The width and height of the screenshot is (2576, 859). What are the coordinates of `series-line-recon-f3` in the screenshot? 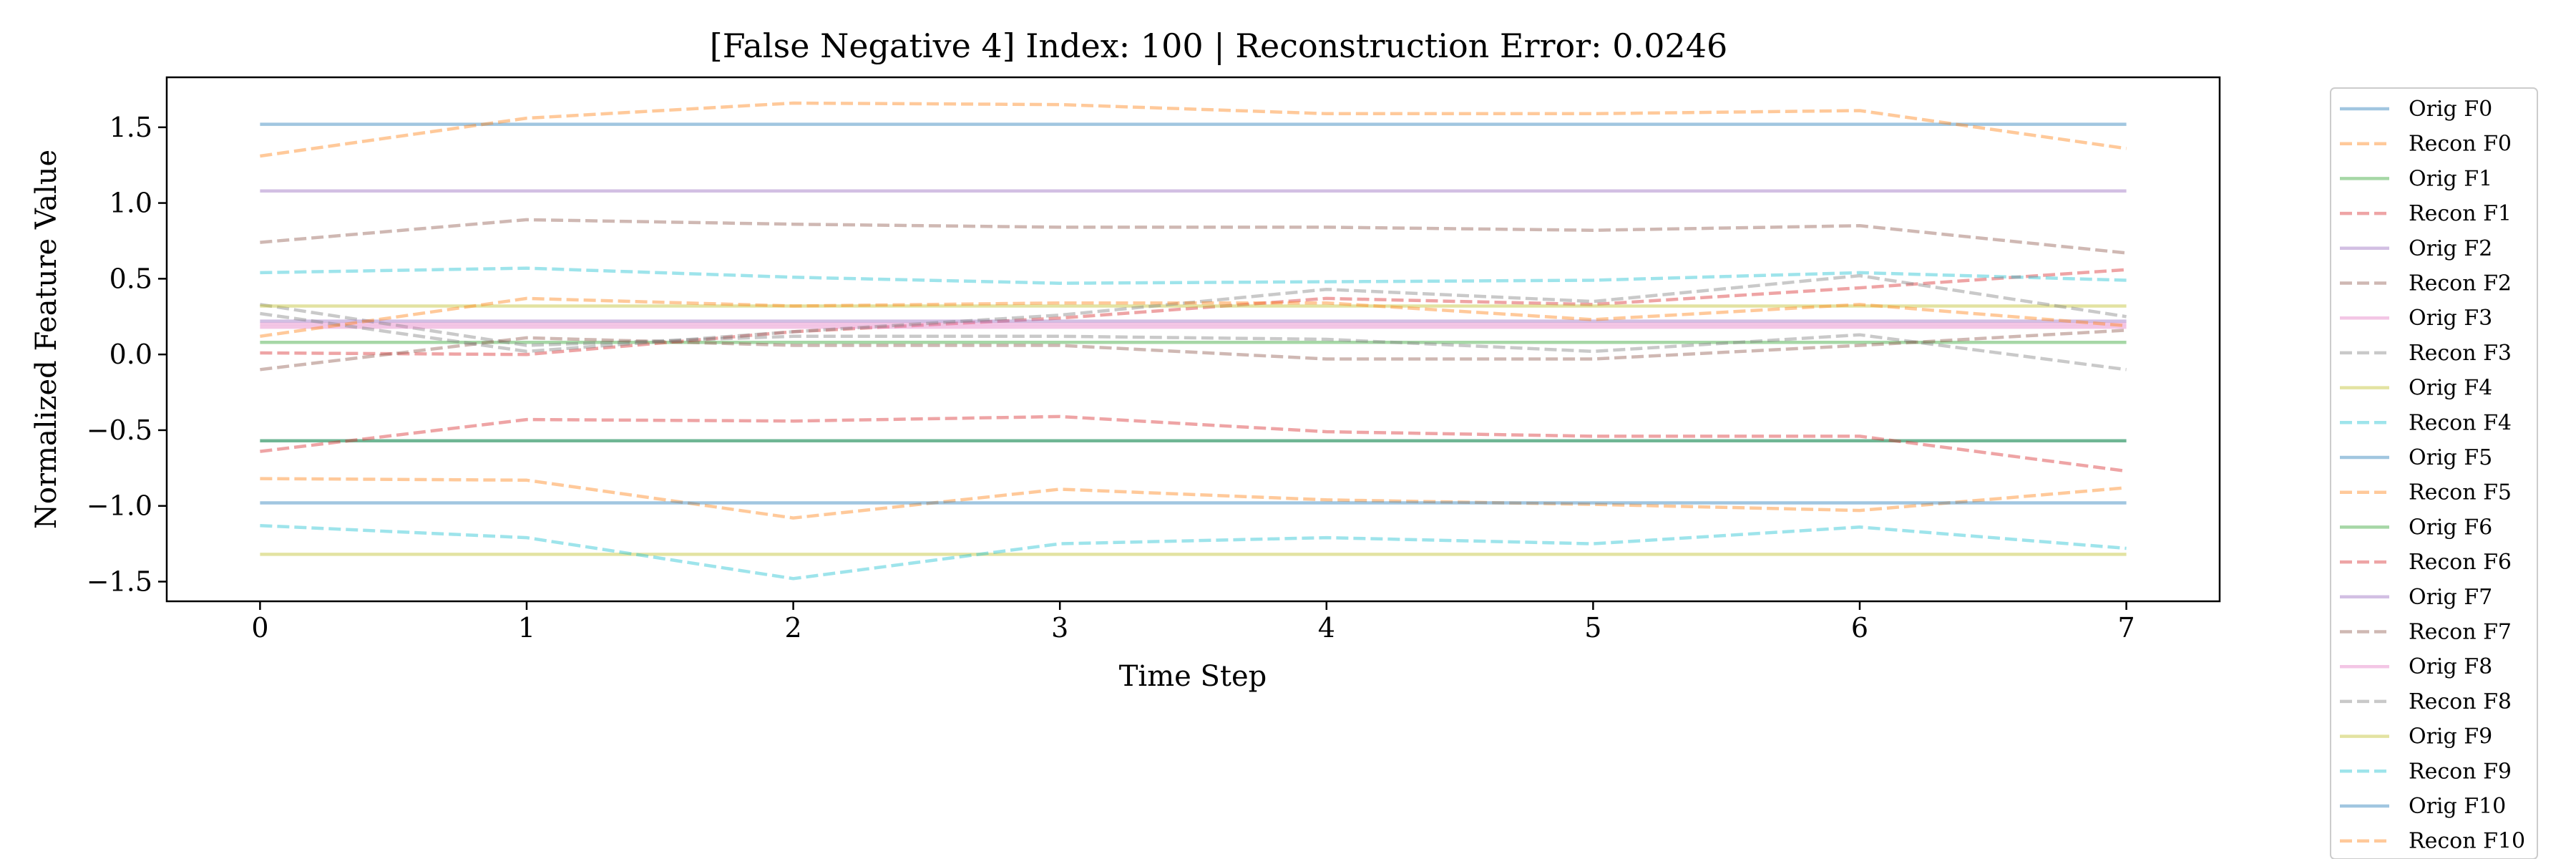 It's located at (1193, 337).